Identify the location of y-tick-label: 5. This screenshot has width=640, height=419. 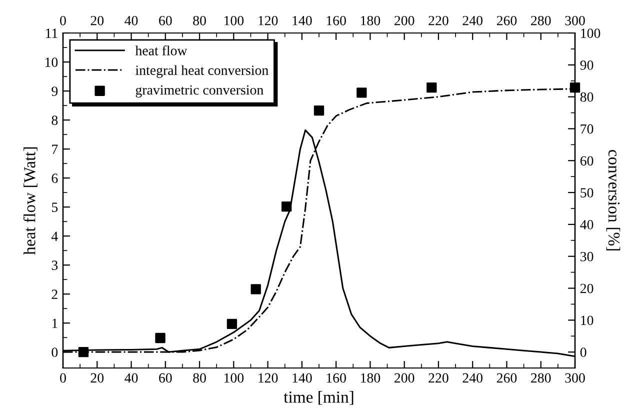
(55, 207).